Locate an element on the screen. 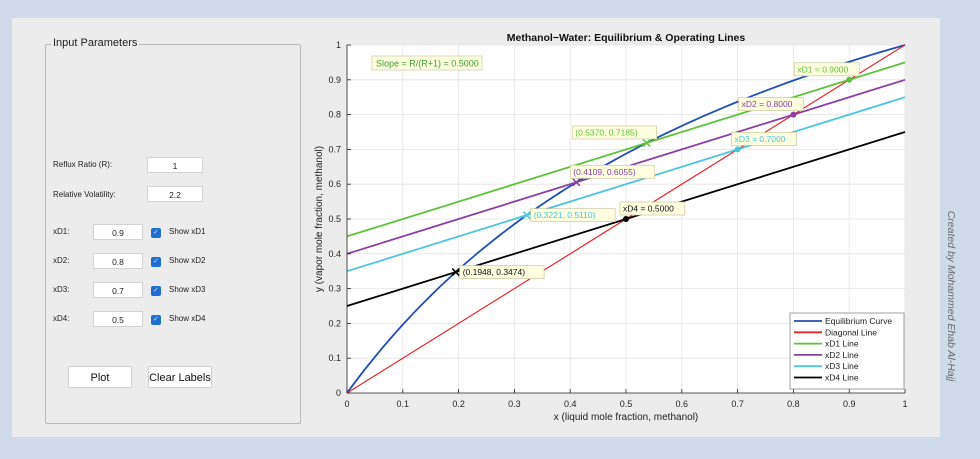  clear-labels-button: Clear Labels is located at coordinates (180, 377).